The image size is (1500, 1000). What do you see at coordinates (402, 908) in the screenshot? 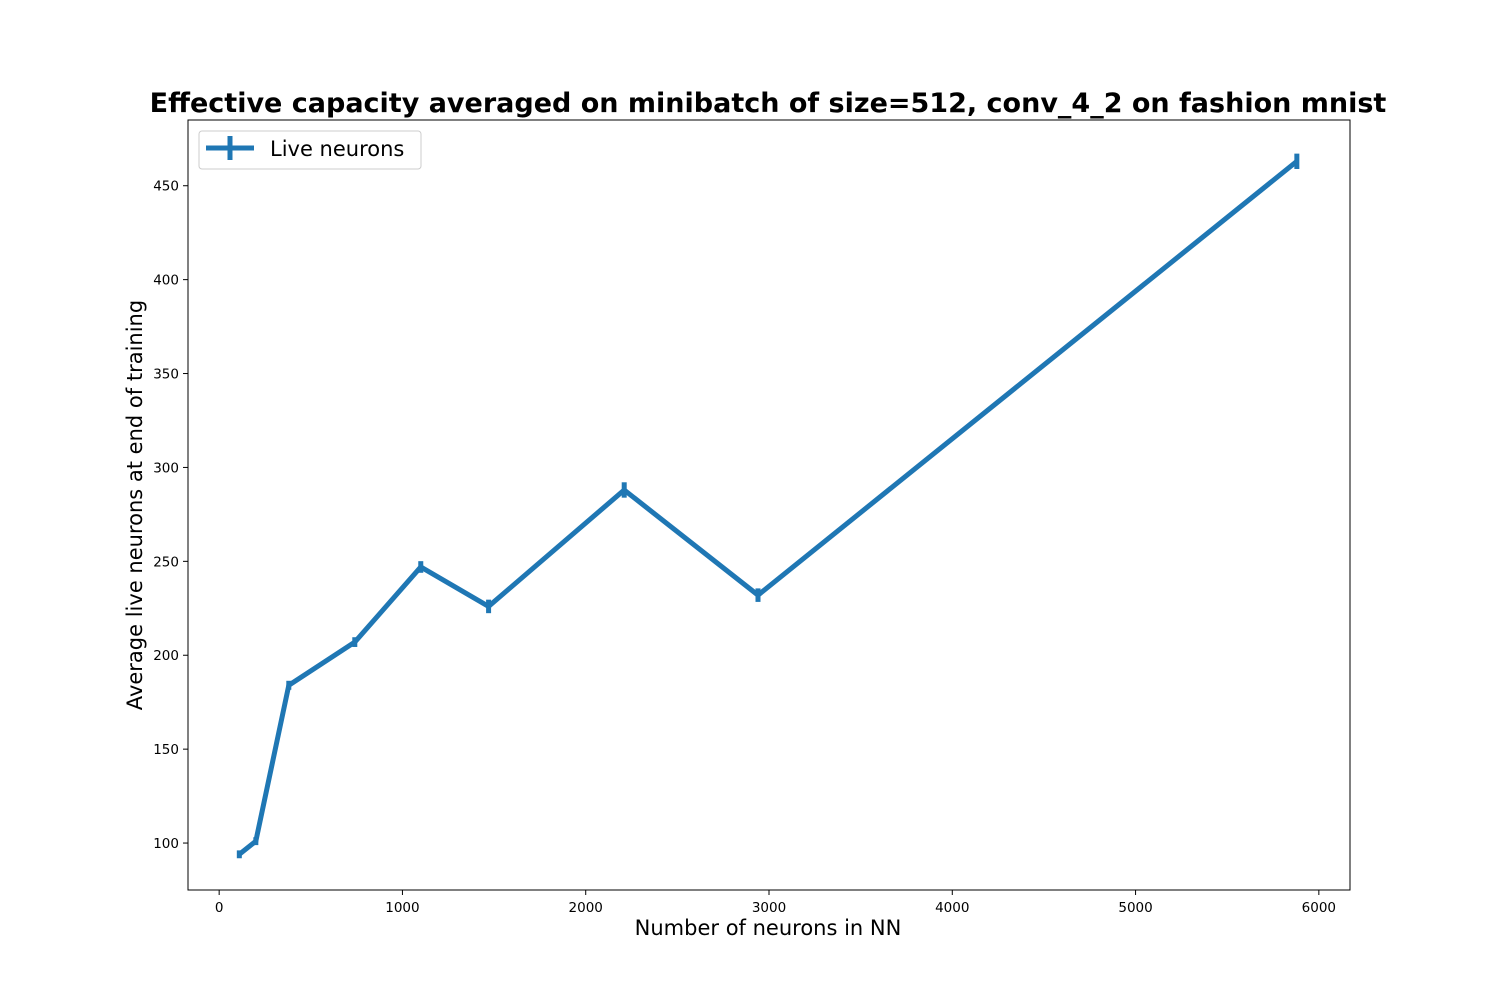
I see `x-tick-label: 1000` at bounding box center [402, 908].